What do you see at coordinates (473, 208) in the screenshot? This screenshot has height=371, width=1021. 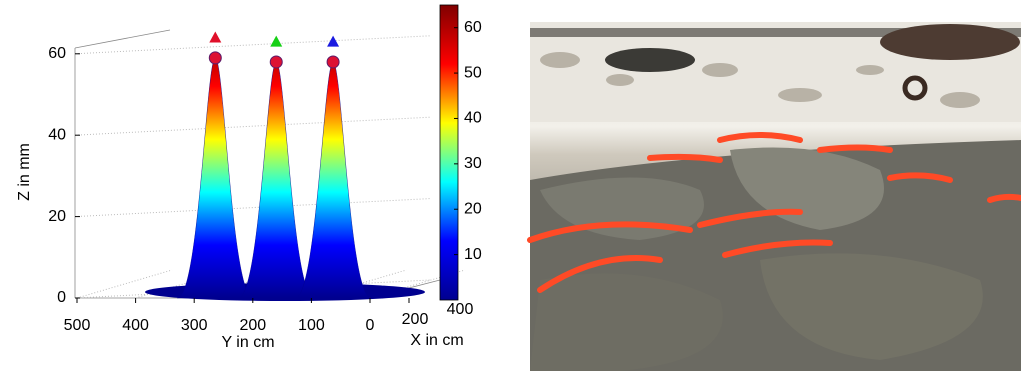 I see `colorbar-tick-label: 20` at bounding box center [473, 208].